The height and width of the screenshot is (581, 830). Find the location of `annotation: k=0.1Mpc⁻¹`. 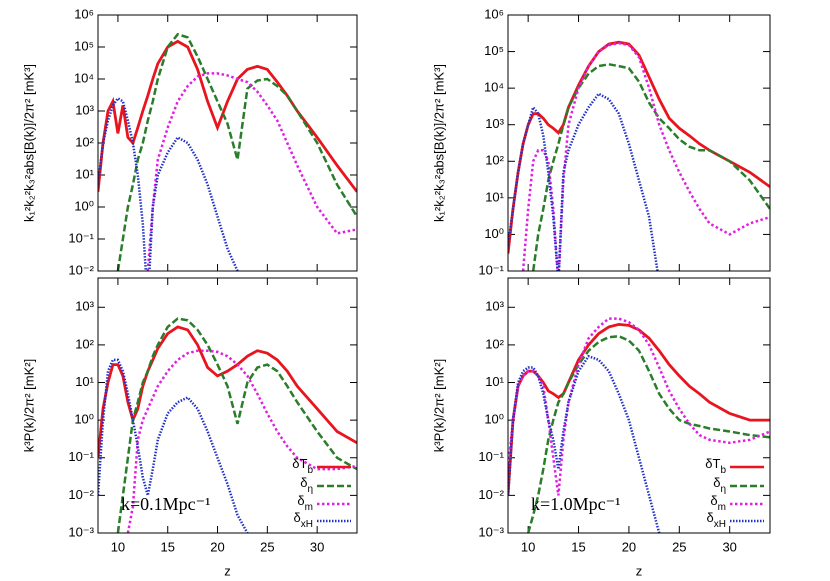

annotation: k=0.1Mpc⁻¹ is located at coordinates (166, 504).